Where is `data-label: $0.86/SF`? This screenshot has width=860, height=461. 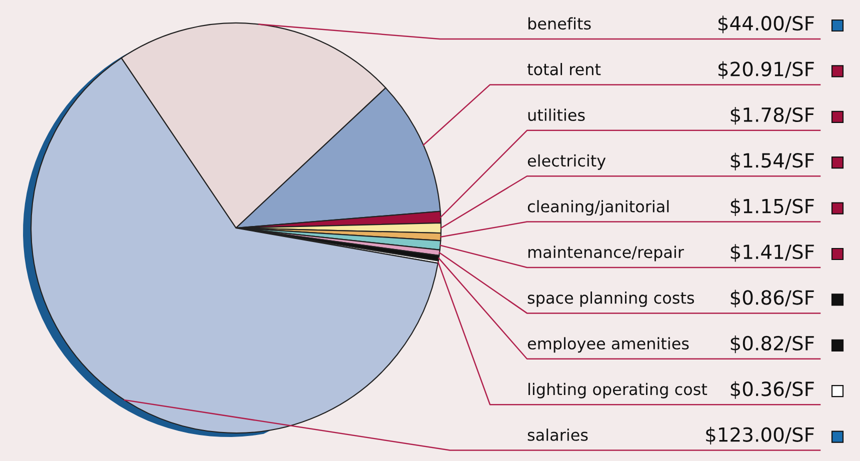
data-label: $0.86/SF is located at coordinates (772, 299).